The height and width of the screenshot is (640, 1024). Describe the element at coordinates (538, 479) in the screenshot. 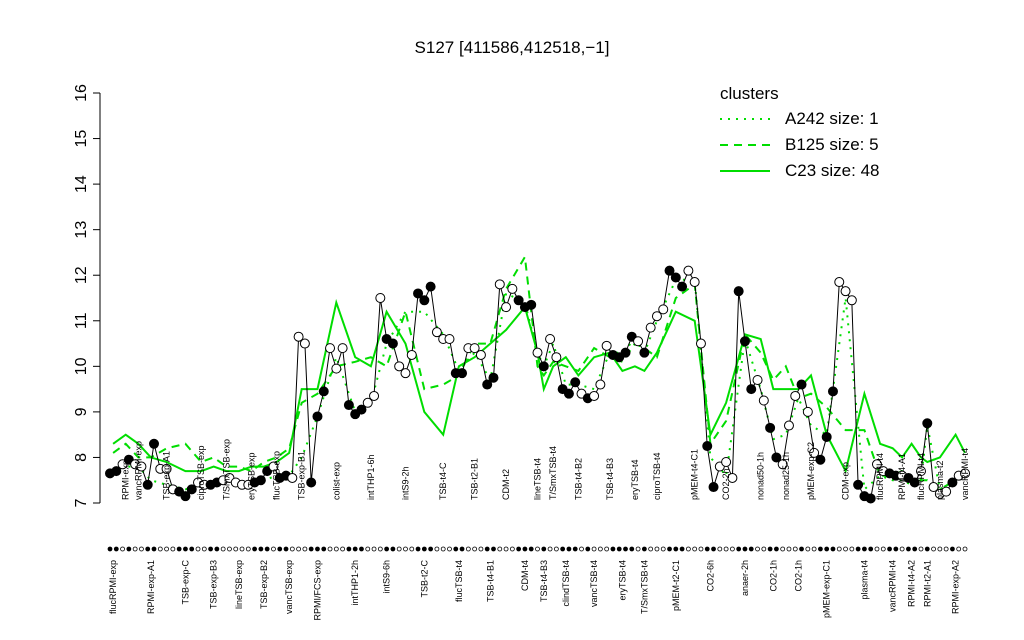

I see `group-label: lineTSB-t4` at that location.